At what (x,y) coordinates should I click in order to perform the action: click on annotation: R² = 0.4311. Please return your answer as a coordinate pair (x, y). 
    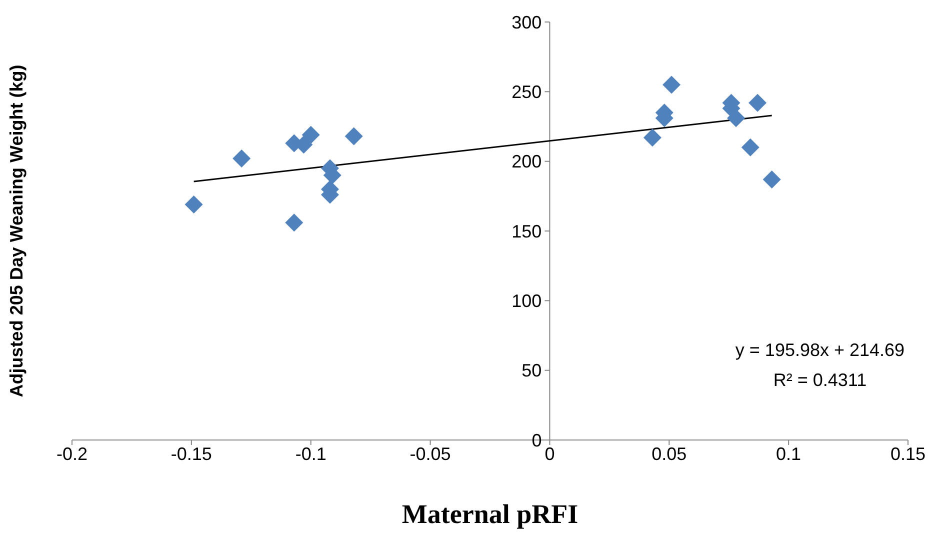
    Looking at the image, I should click on (820, 380).